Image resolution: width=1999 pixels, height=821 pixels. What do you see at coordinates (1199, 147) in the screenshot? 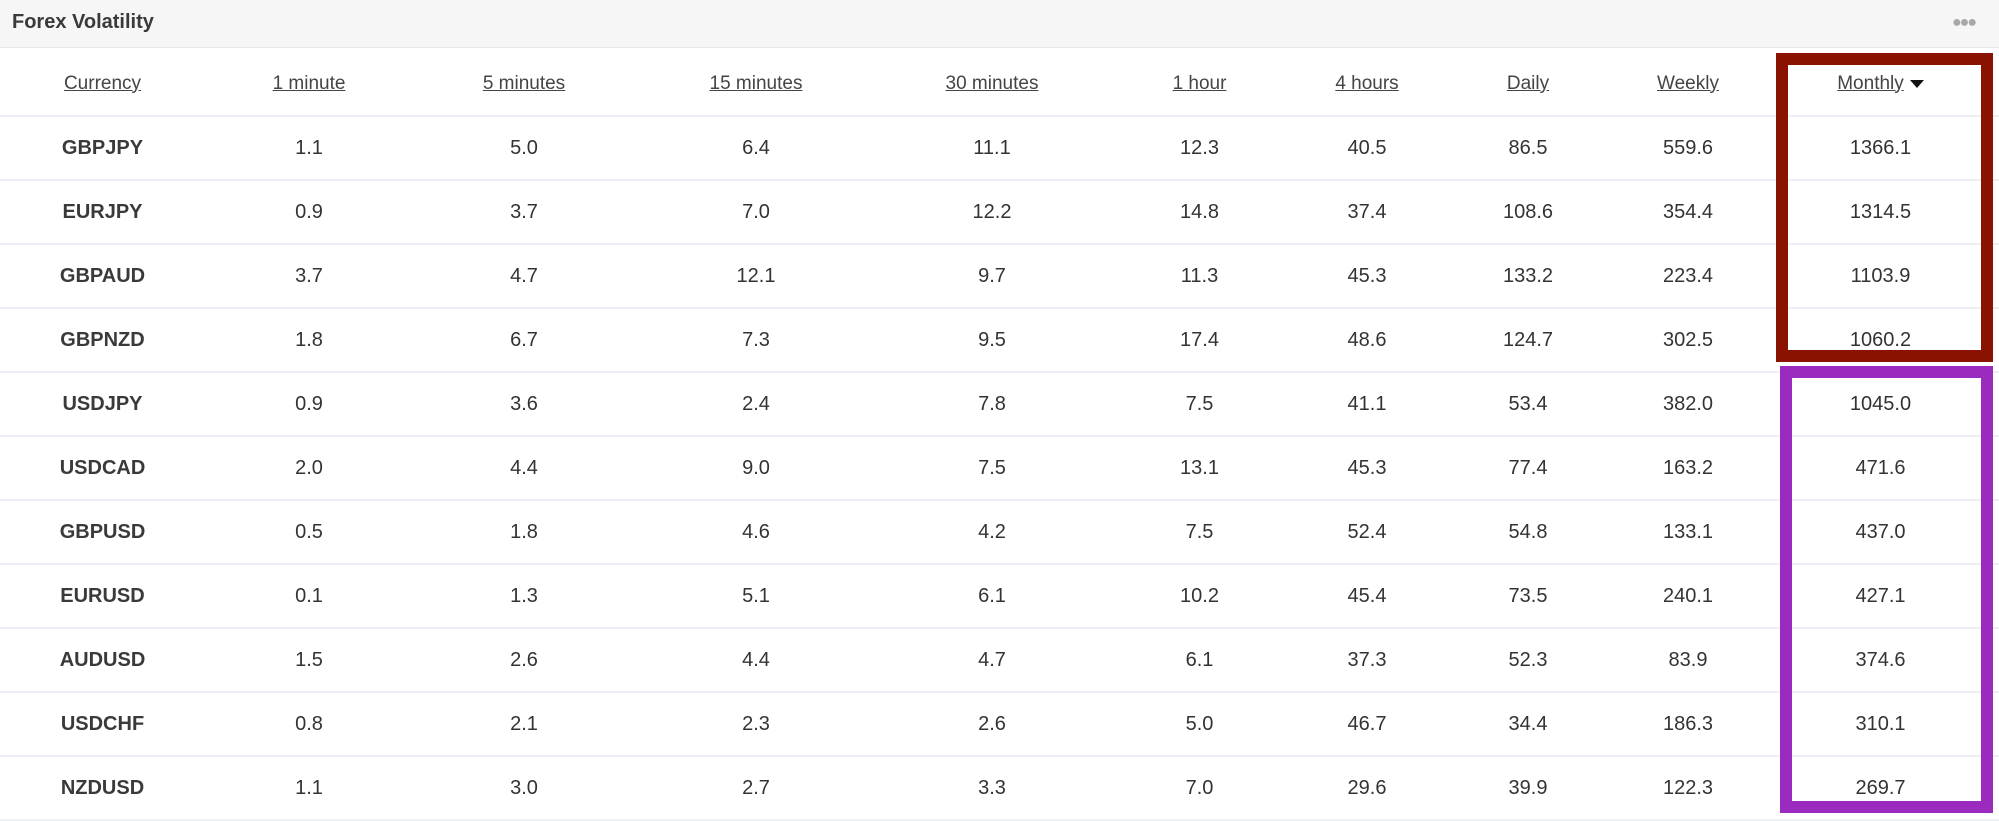
I see `volatility-value: 12.3` at bounding box center [1199, 147].